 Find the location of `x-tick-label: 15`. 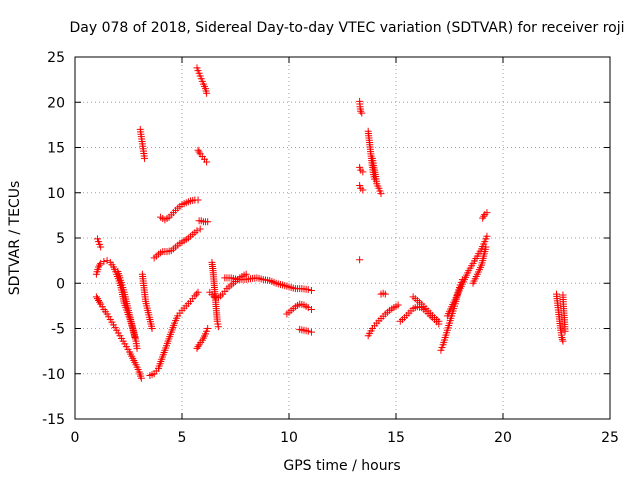

x-tick-label: 15 is located at coordinates (396, 438).